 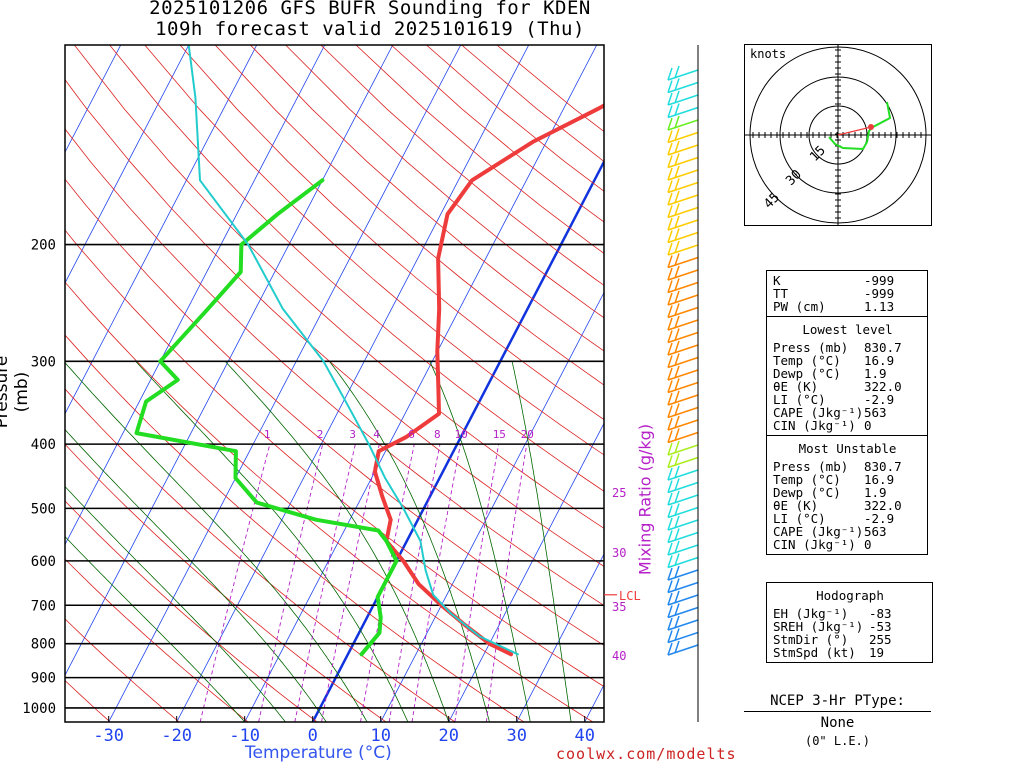 I want to click on y-tick-label: 900, so click(x=43, y=679).